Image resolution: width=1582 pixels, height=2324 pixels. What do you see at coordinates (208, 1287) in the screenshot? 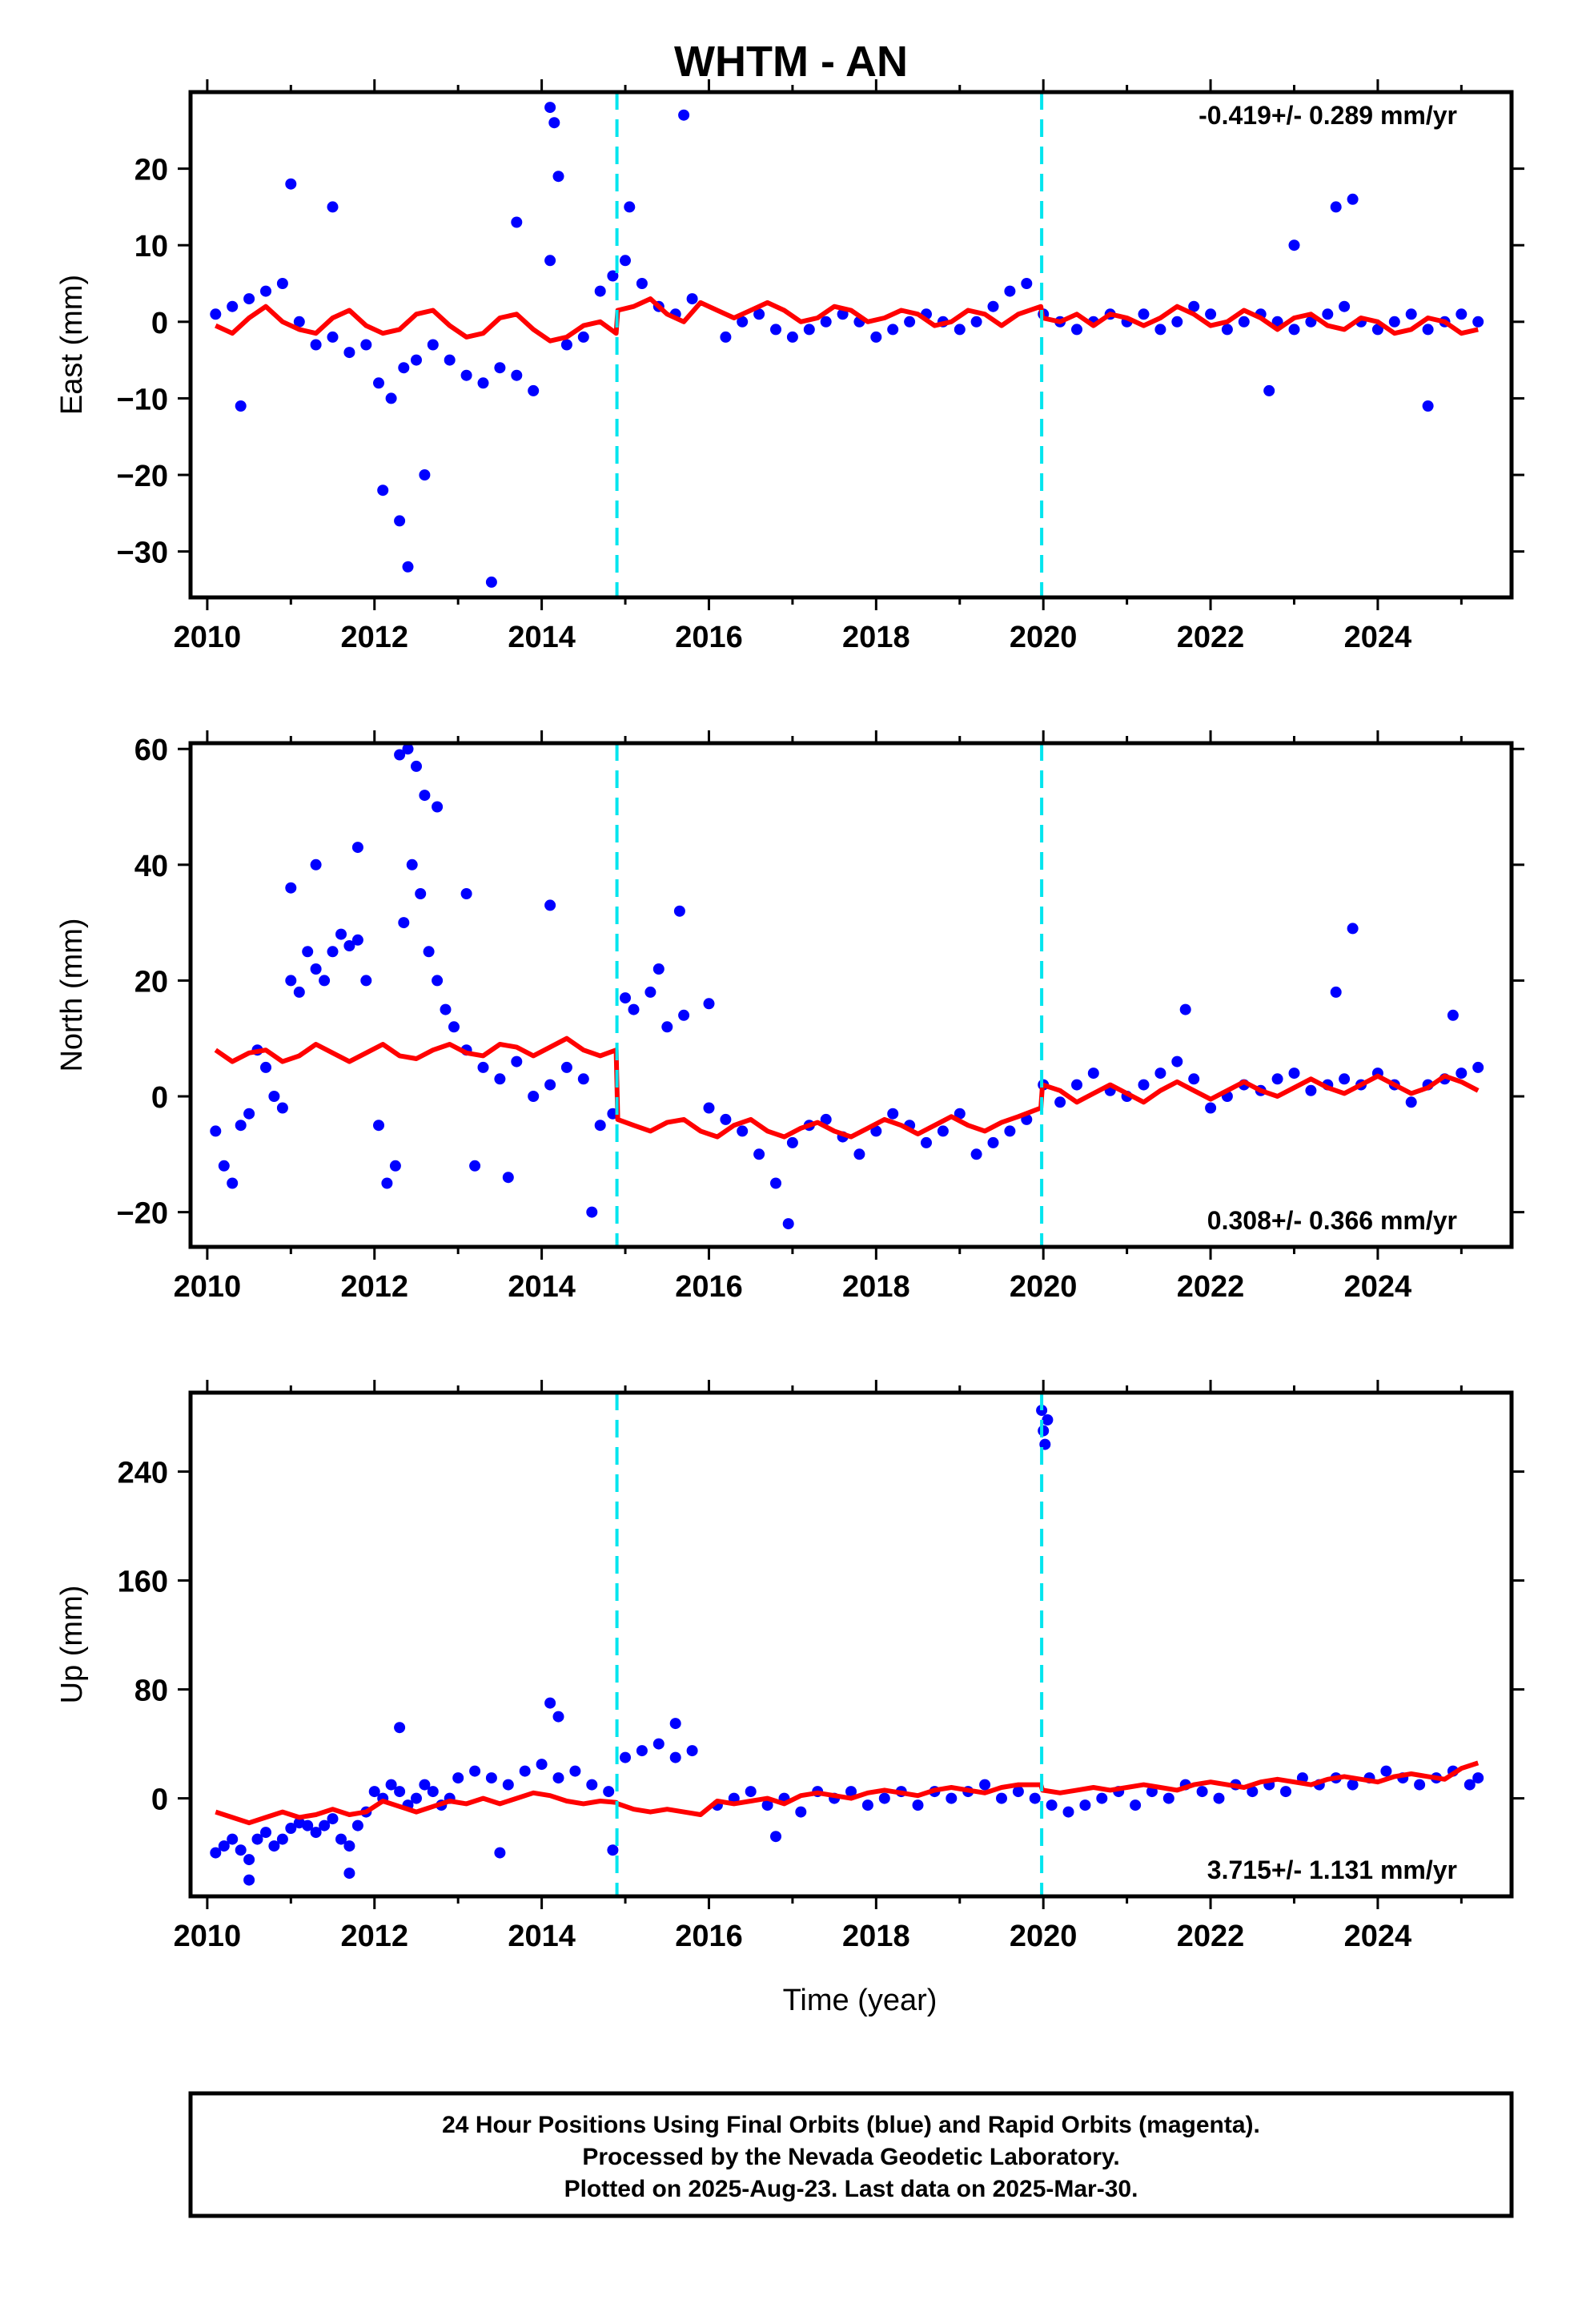
I see `x-tick-label: 2010` at bounding box center [208, 1287].